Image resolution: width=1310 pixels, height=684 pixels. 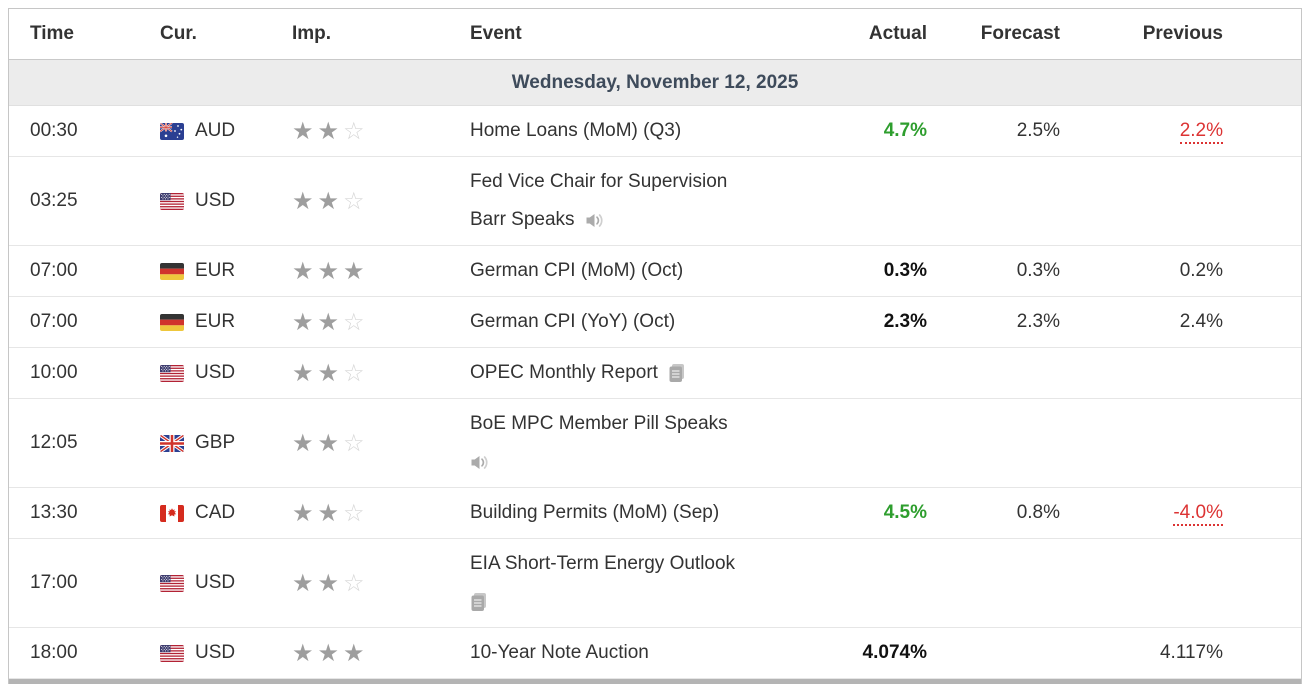 I want to click on event-link: German CPI (MoM) (Oct), so click(x=577, y=270).